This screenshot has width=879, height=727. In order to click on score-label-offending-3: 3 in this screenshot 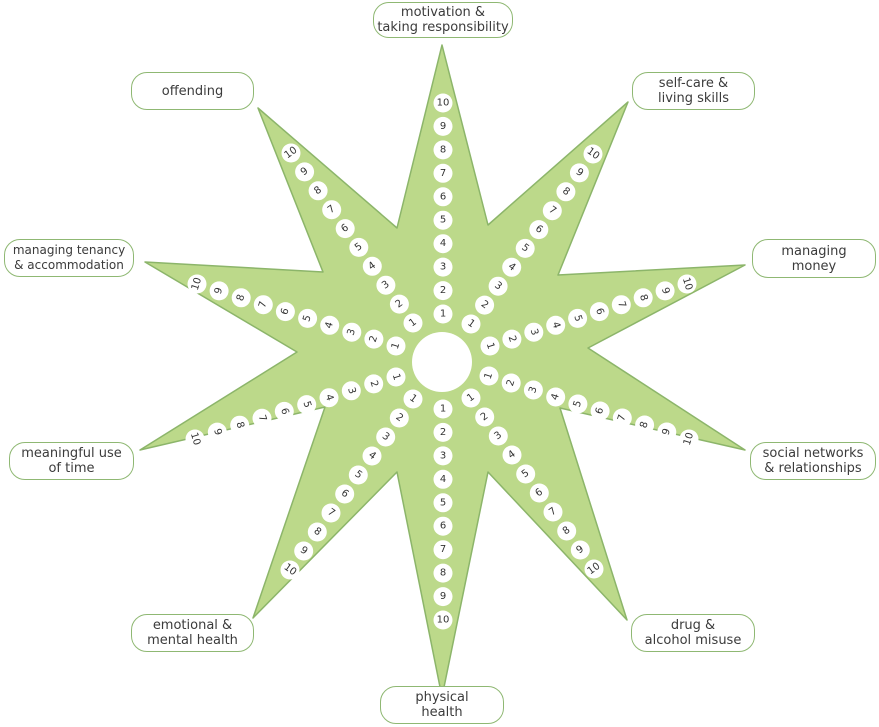, I will do `click(386, 285)`.